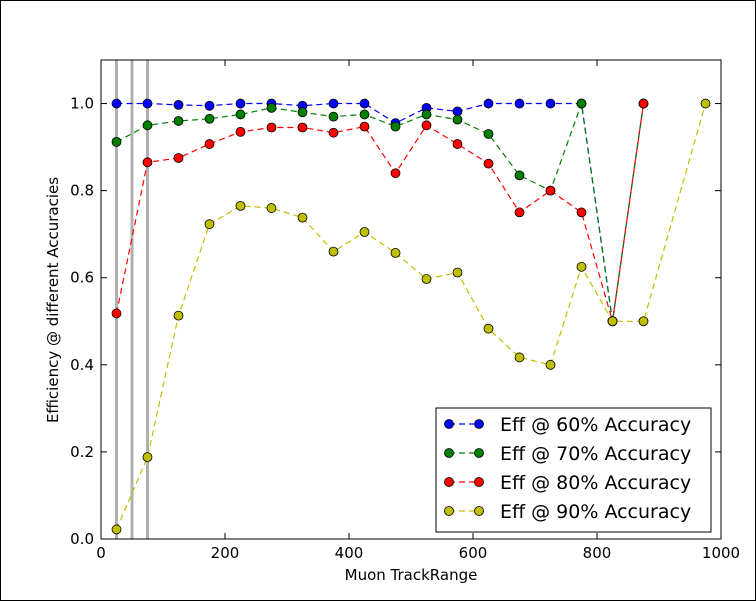  Describe the element at coordinates (225, 553) in the screenshot. I see `x-tick-label: 200` at that location.